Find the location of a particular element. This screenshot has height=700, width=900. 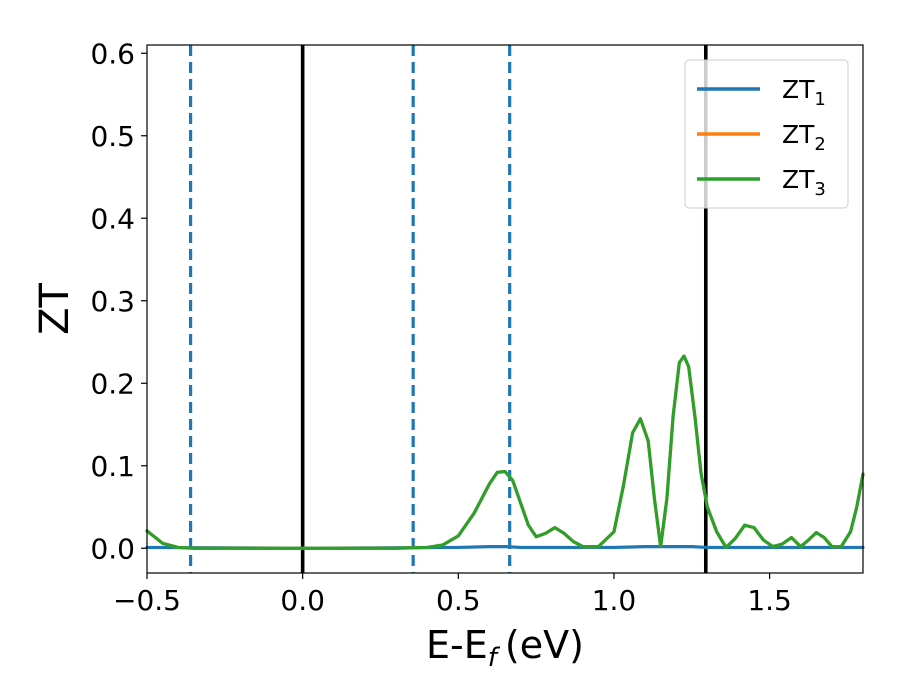

y-tick-label: 0.5 is located at coordinates (112, 136).